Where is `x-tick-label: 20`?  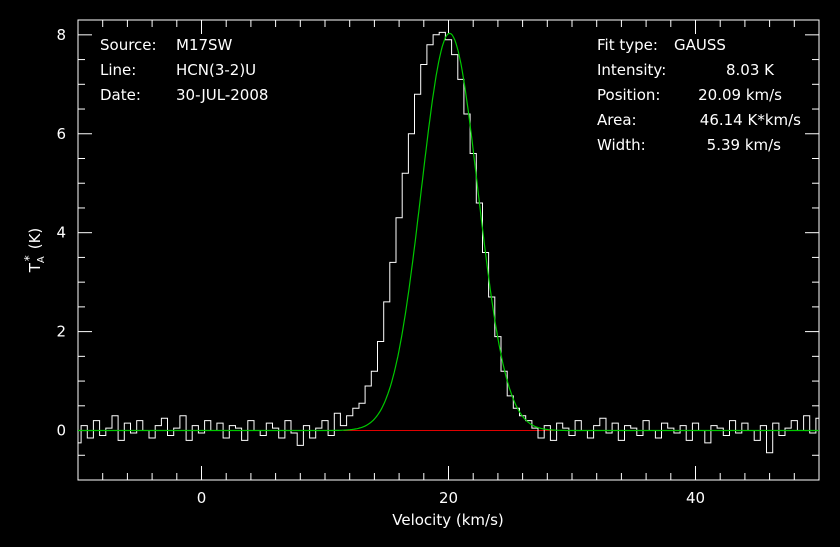
x-tick-label: 20 is located at coordinates (448, 498).